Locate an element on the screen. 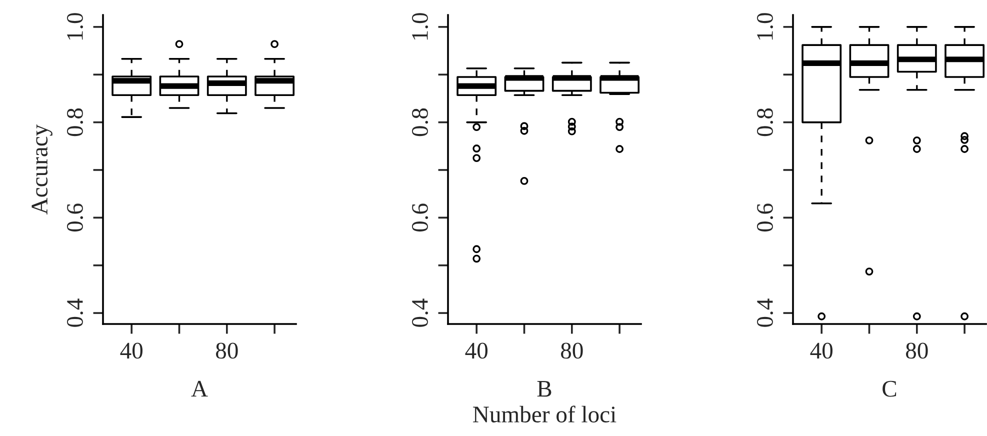 The width and height of the screenshot is (987, 436). y-axis-title: Accuracy is located at coordinates (42, 169).